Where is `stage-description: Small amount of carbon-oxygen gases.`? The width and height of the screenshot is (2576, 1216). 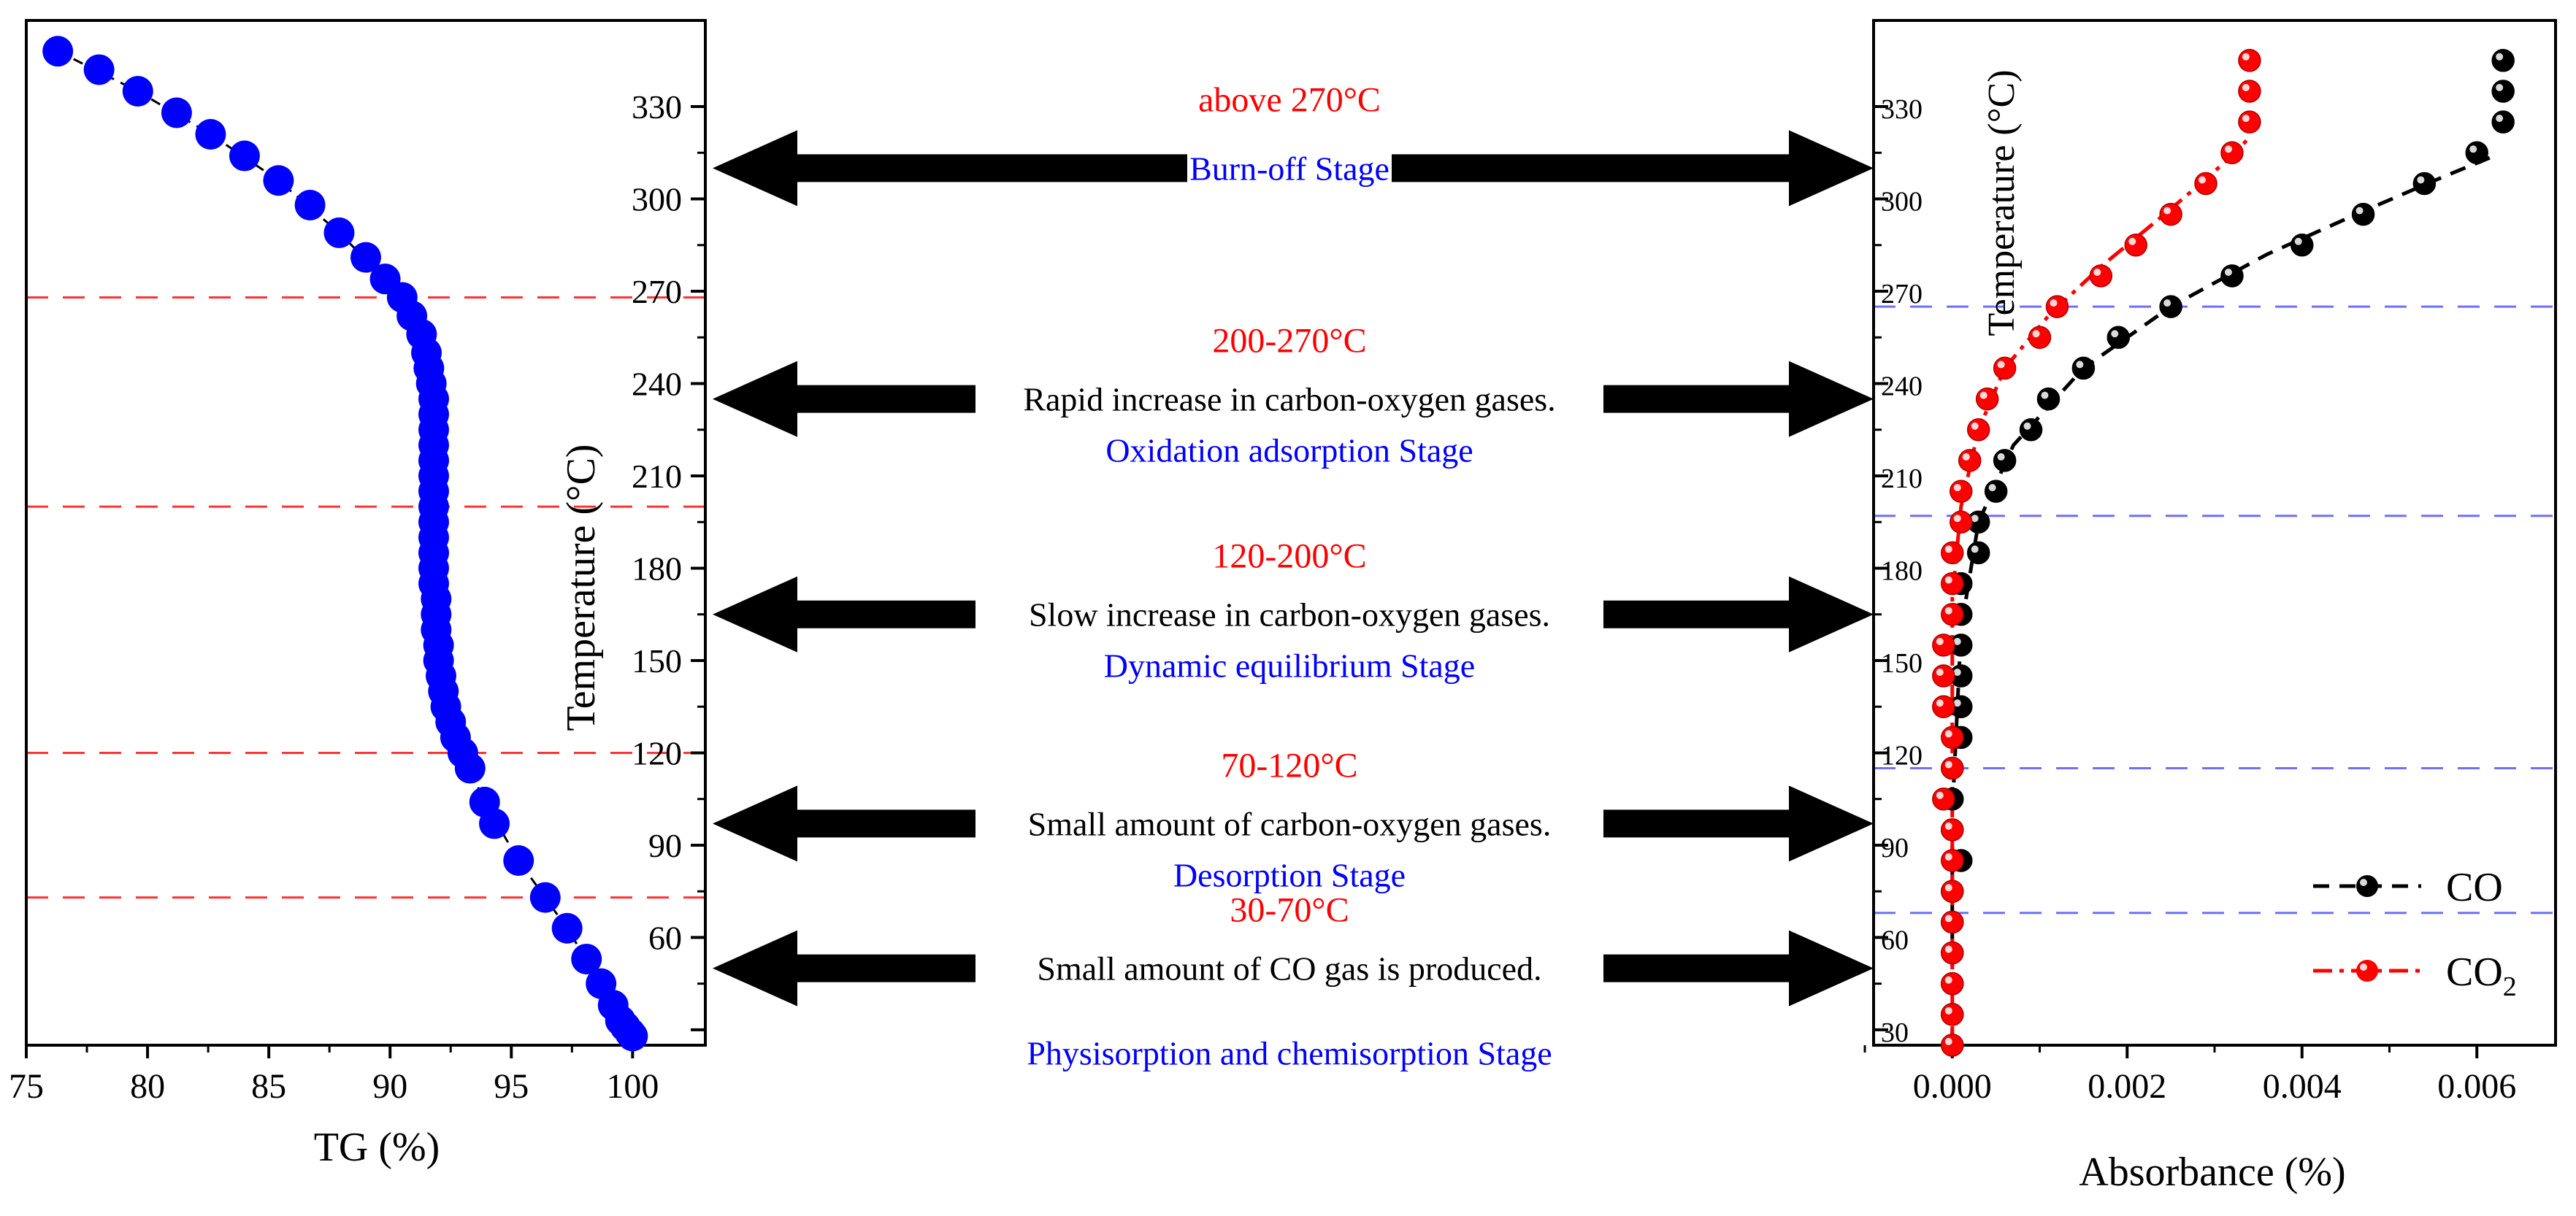
stage-description: Small amount of carbon-oxygen gases. is located at coordinates (1290, 823).